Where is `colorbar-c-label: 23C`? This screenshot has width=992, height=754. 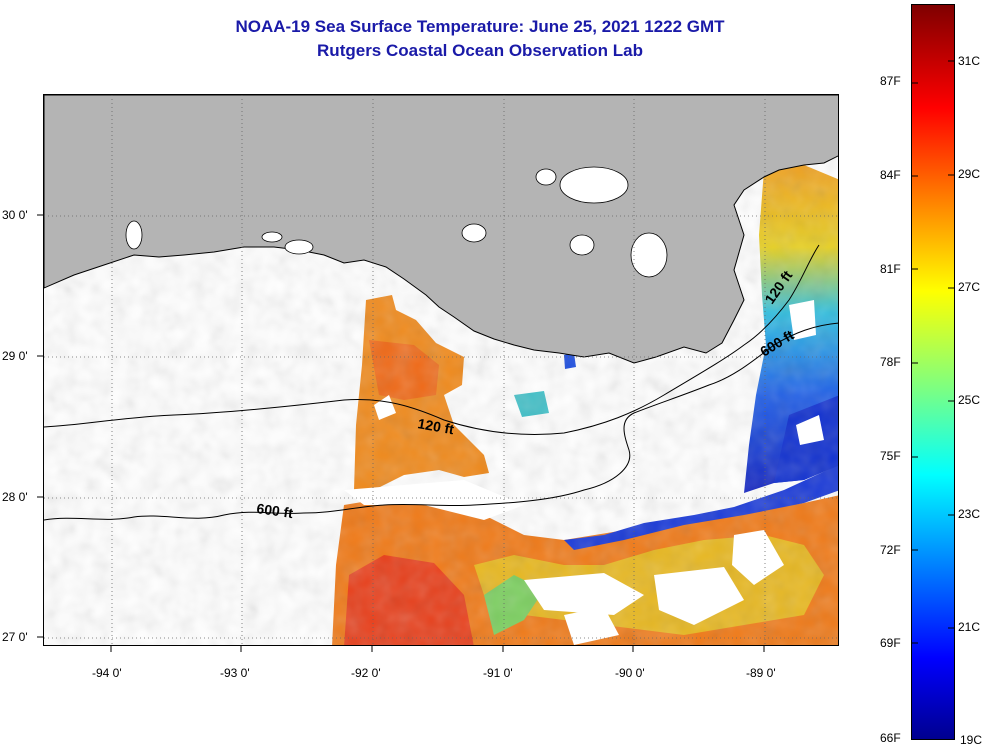
colorbar-c-label: 23C is located at coordinates (969, 514).